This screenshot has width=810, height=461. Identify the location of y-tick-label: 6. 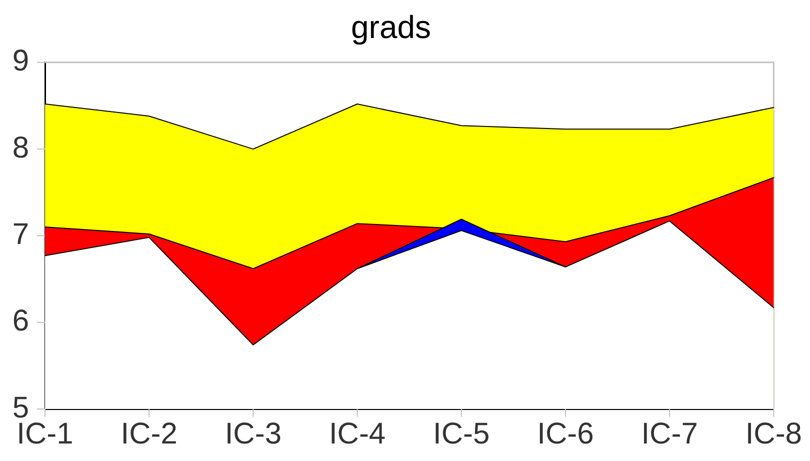
(20, 321).